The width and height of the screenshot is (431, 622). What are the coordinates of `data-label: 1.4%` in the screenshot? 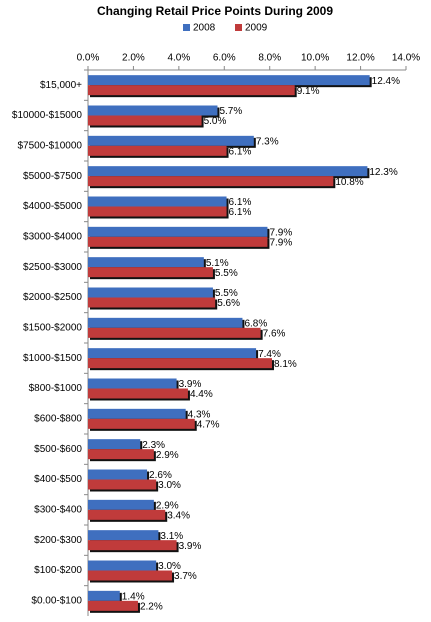 It's located at (133, 596).